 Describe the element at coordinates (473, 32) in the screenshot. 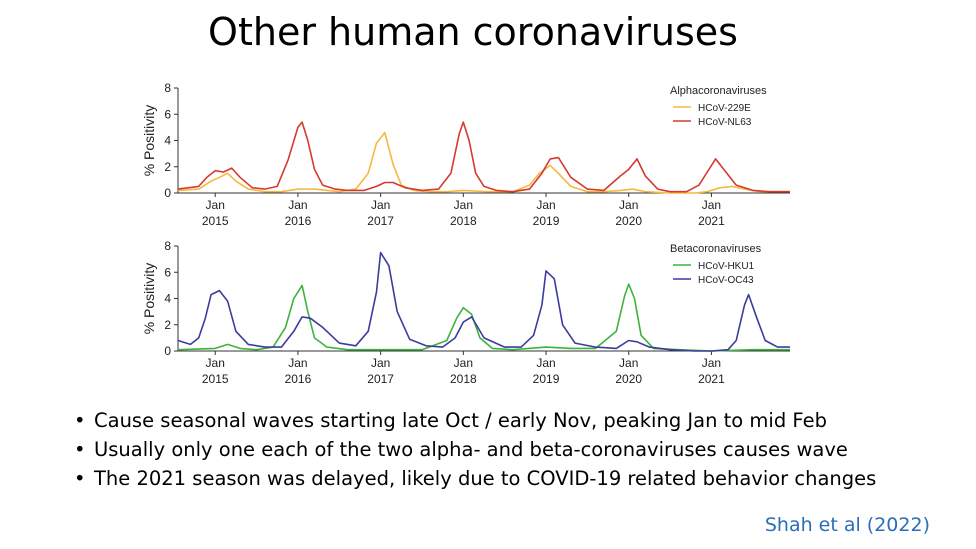

I see `slide-title: Other human coronaviruses` at that location.